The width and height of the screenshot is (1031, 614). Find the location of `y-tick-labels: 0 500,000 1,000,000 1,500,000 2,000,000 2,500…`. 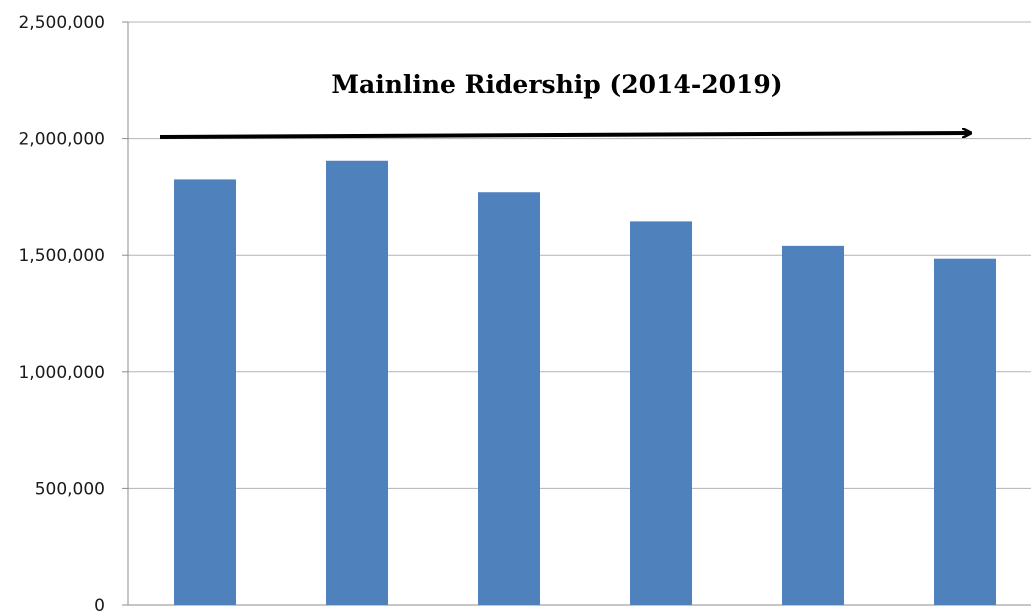

y-tick-labels: 0 500,000 1,000,000 1,500,000 2,000,000 2,500… is located at coordinates (73, 313).